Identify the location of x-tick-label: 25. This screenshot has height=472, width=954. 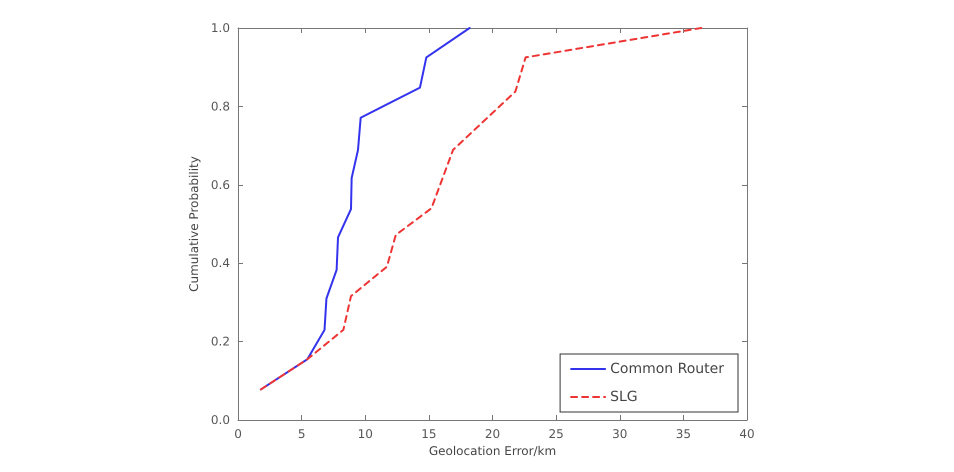
(556, 434).